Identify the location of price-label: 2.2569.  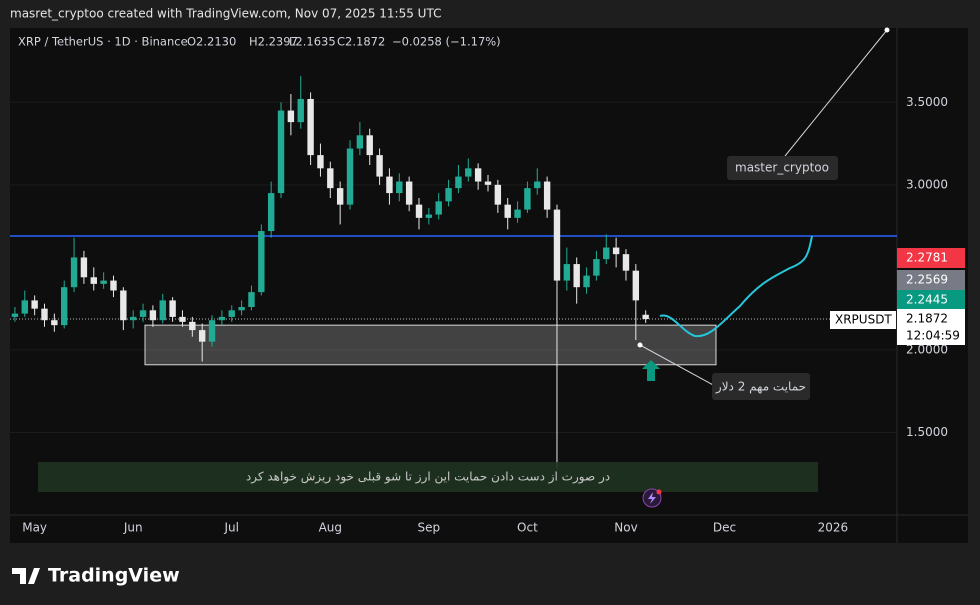
(927, 280).